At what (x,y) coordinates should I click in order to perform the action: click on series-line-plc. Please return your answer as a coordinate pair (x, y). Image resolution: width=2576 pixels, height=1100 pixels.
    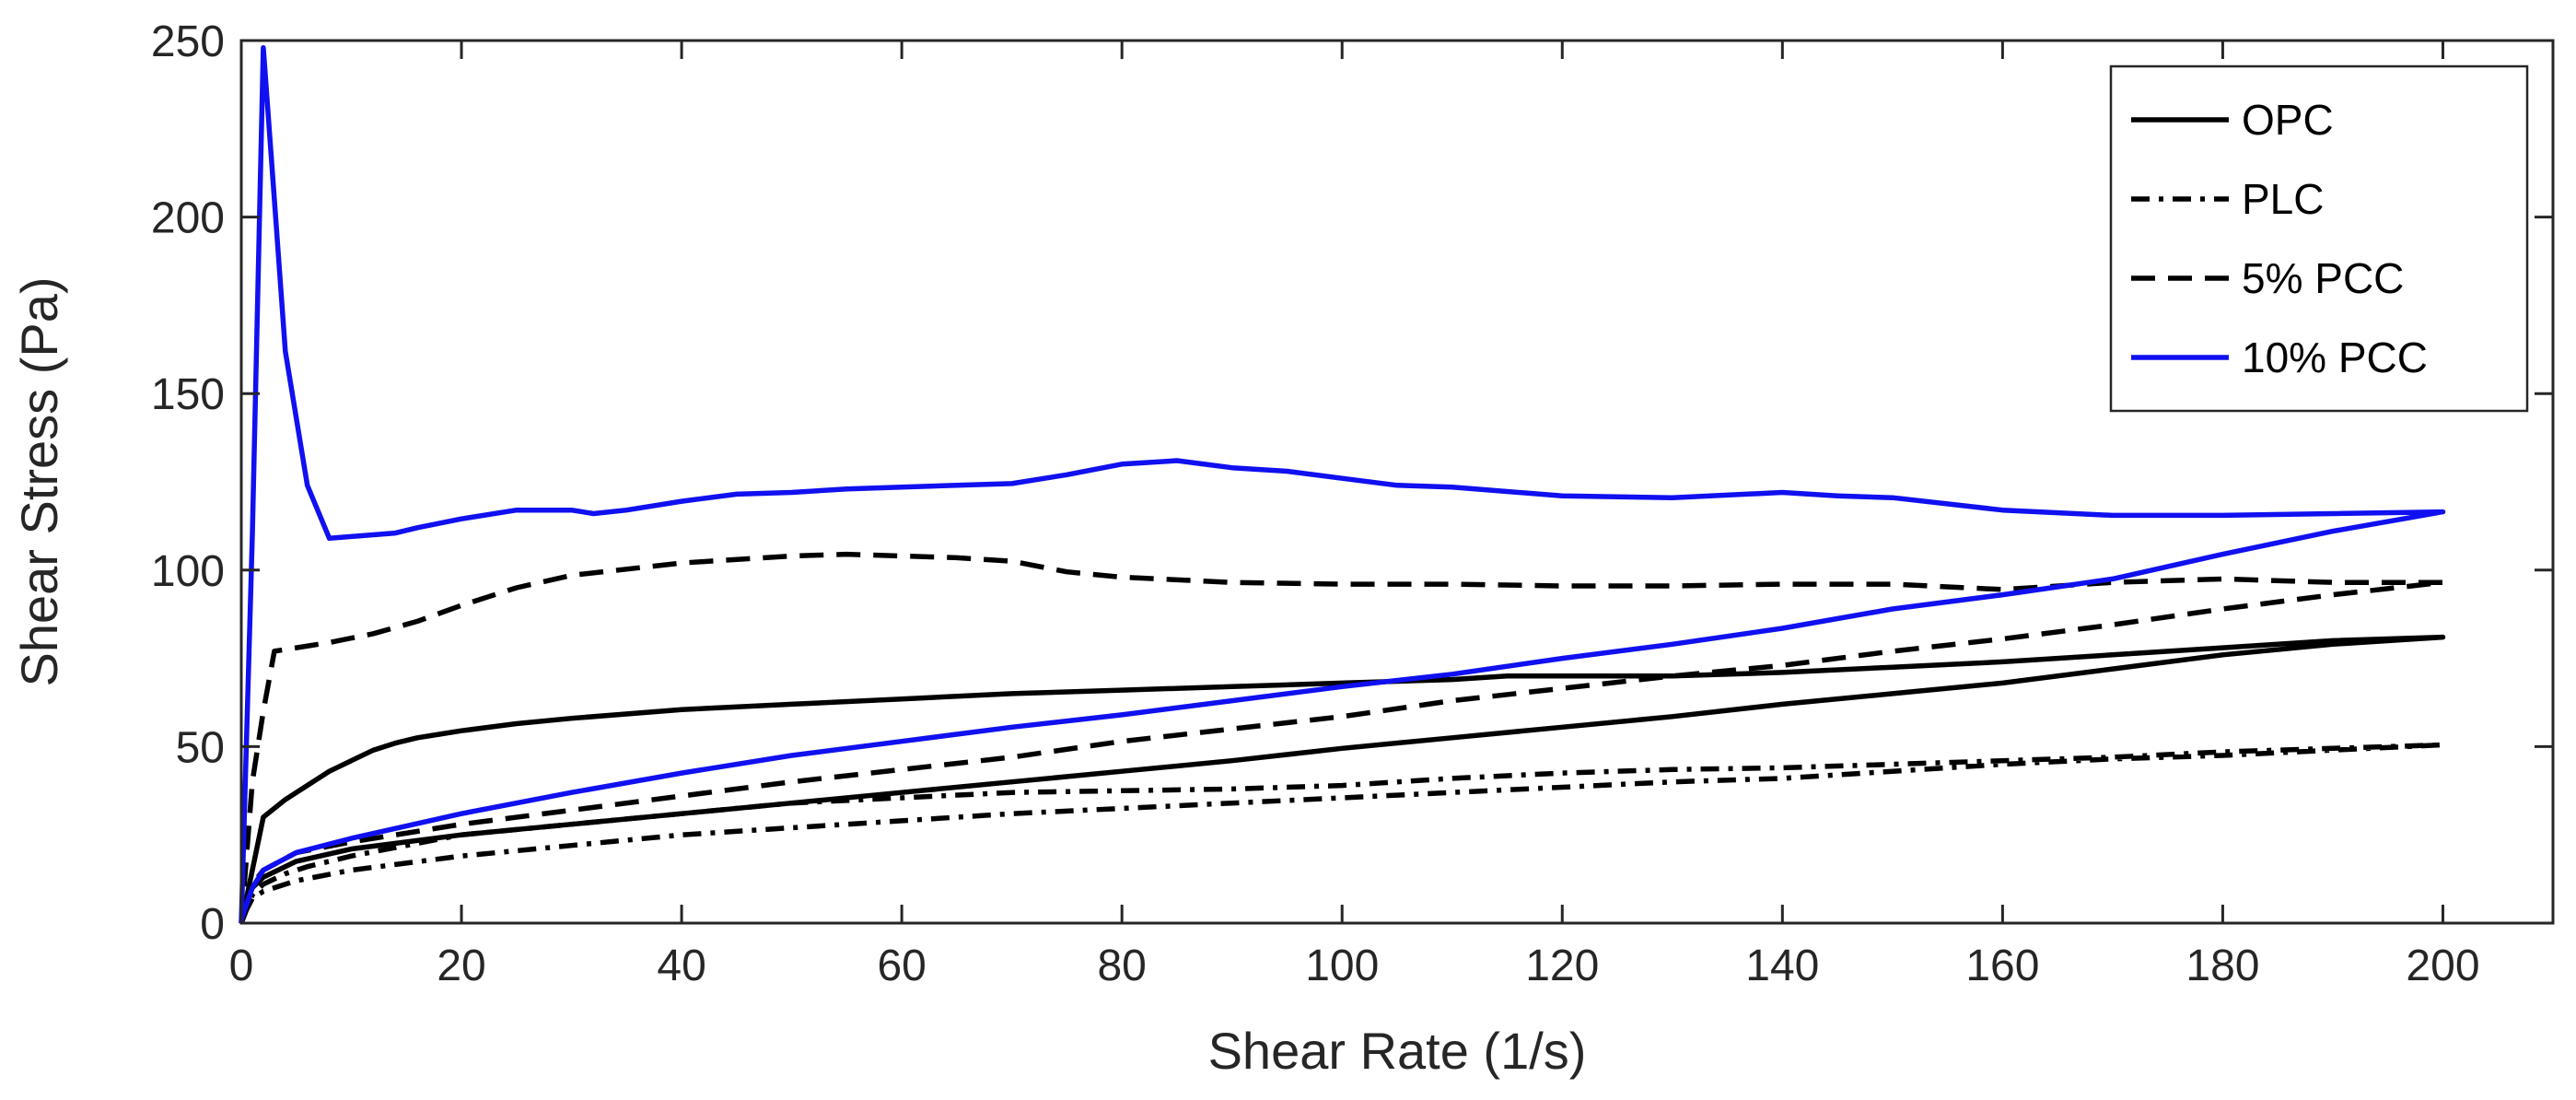
    Looking at the image, I should click on (1342, 833).